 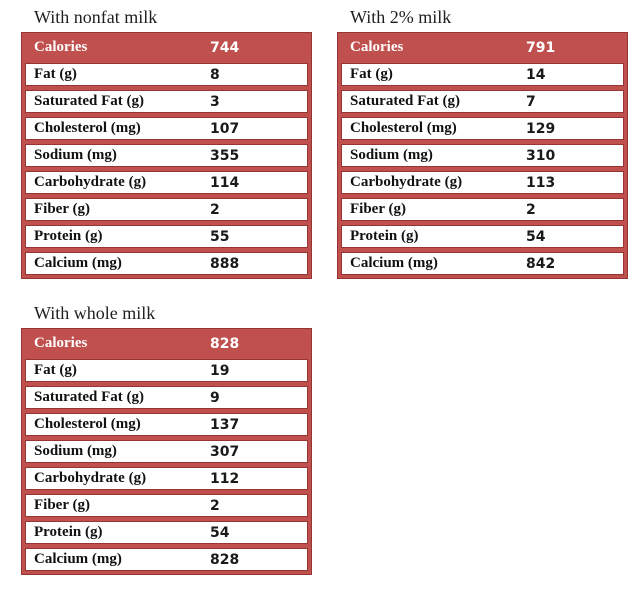 I want to click on row-value: 19, so click(x=220, y=370).